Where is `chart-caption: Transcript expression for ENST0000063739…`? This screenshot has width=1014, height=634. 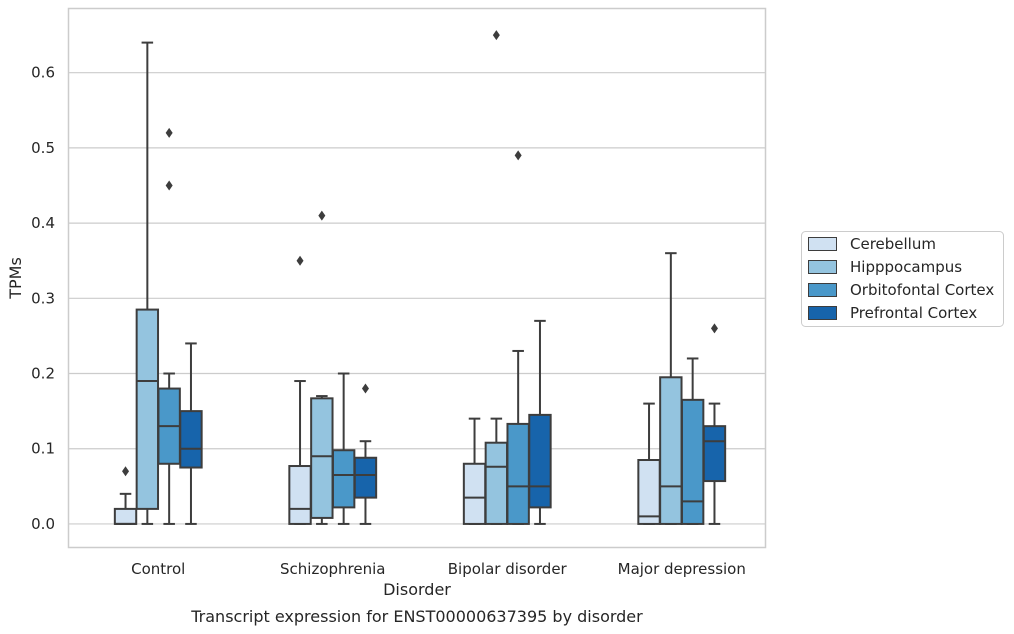
chart-caption: Transcript expression for ENST0000063739… is located at coordinates (416, 616).